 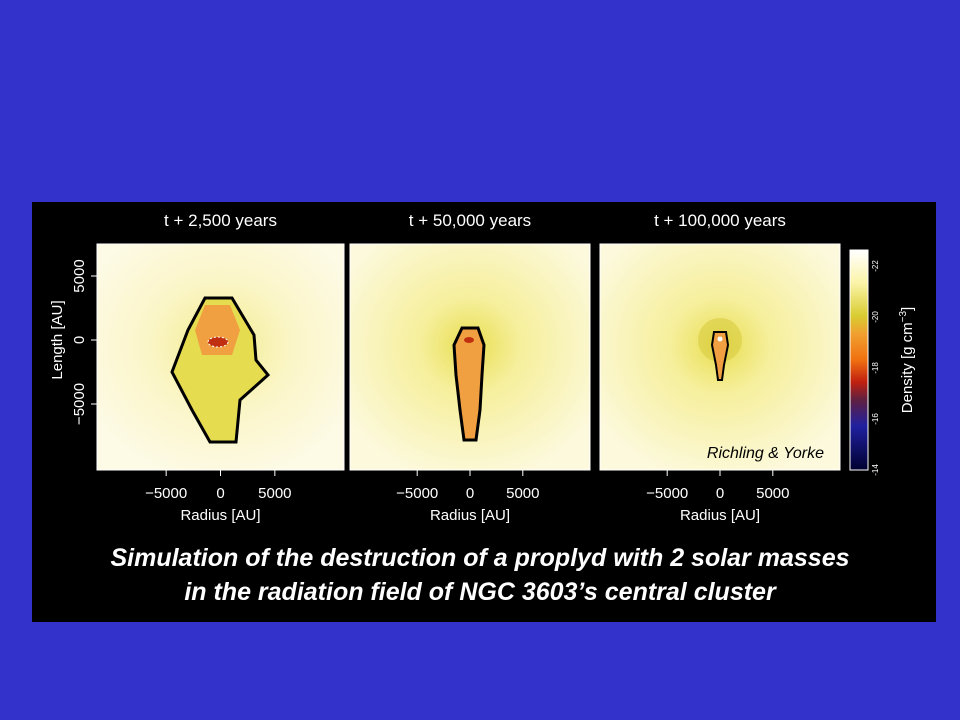 I want to click on y-tick-label: 0, so click(x=79, y=340).